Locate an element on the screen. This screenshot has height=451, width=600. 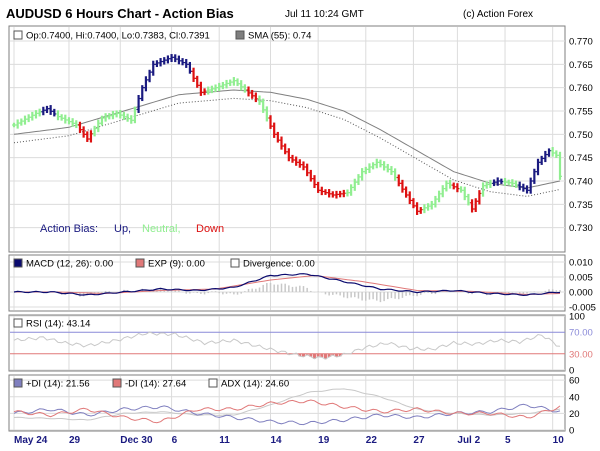
x-tick-label: 14 is located at coordinates (277, 440).